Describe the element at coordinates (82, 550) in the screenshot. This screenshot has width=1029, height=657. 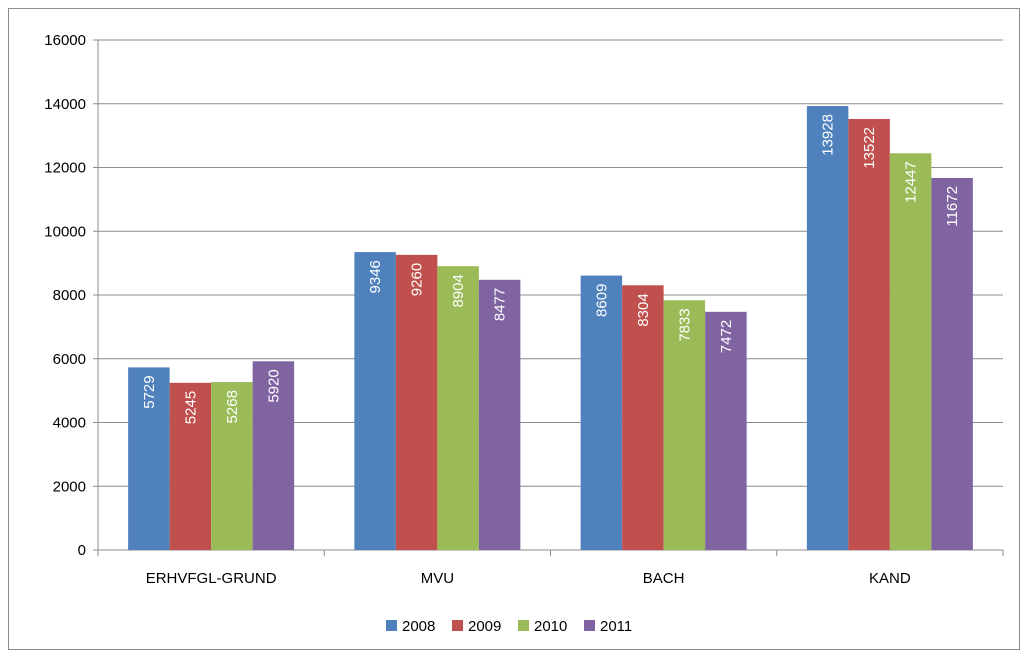
I see `y-tick-label: 0` at that location.